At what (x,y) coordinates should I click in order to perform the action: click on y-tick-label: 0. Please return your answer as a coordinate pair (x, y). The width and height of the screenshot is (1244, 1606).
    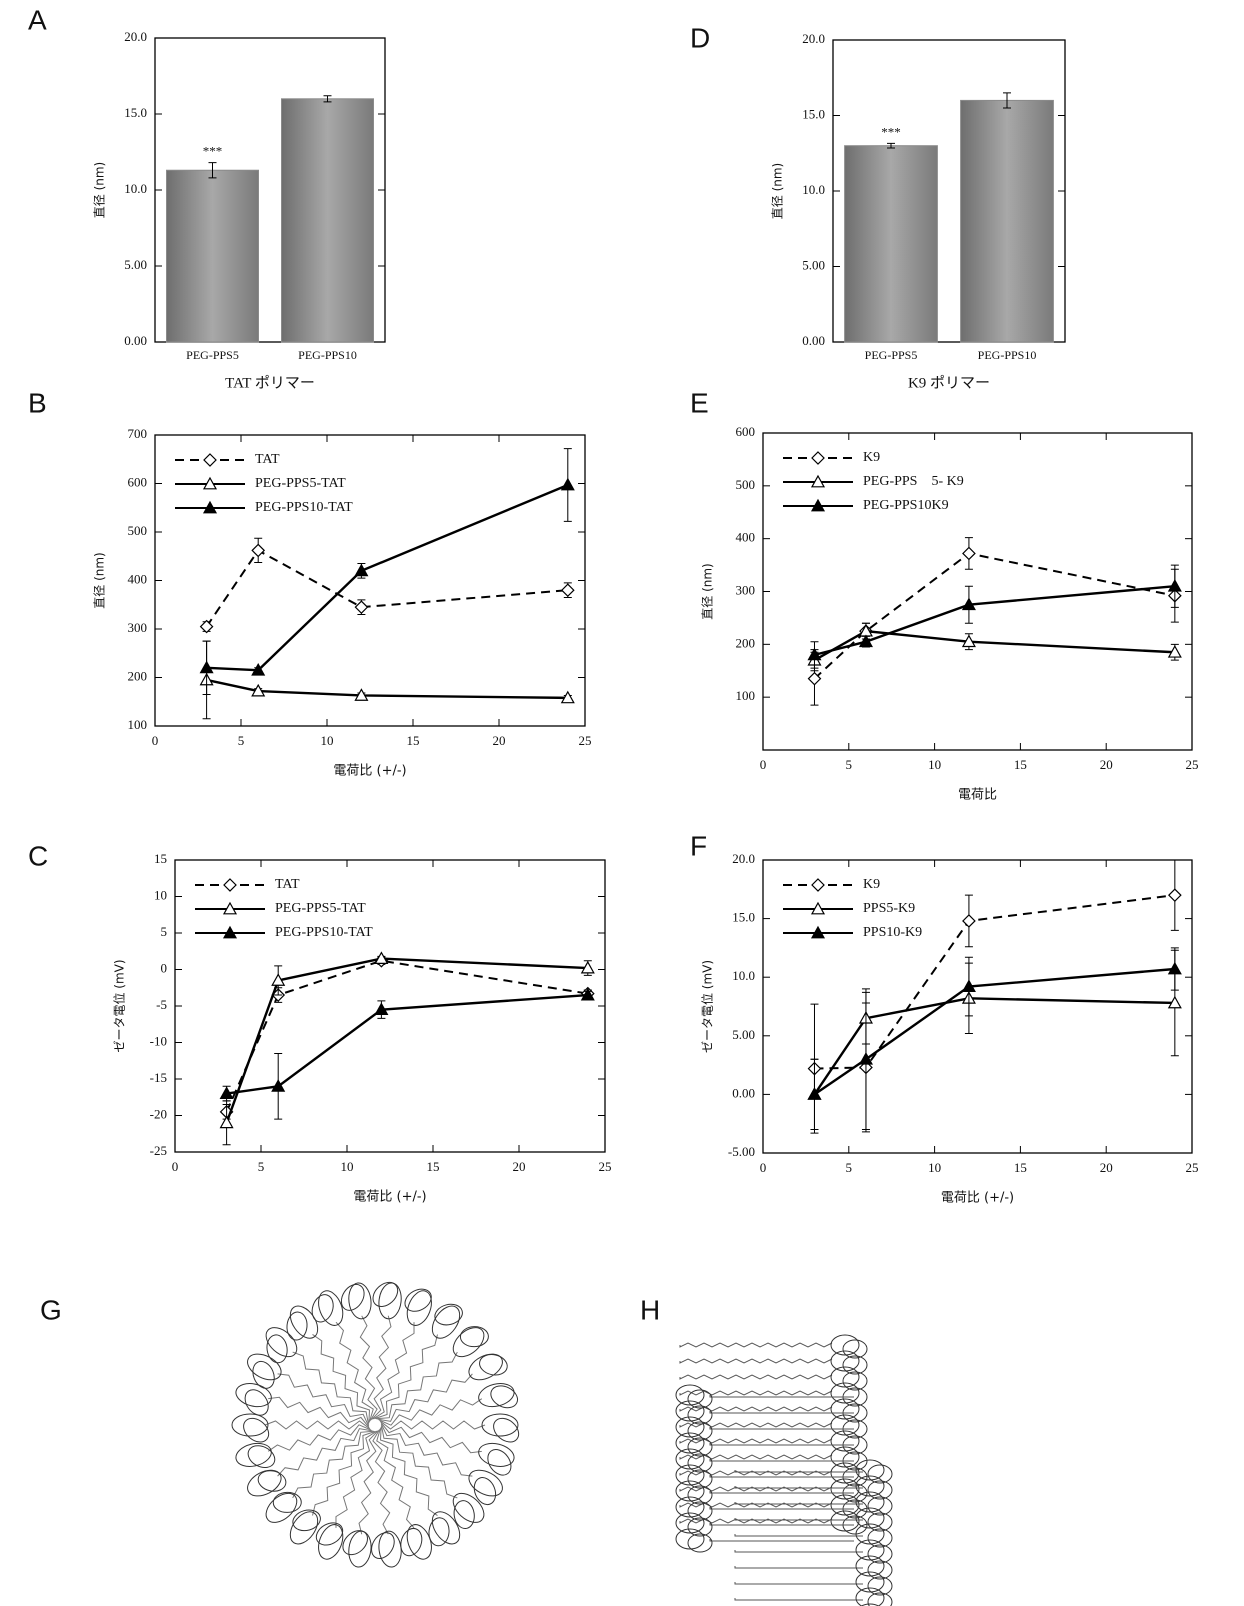
    Looking at the image, I should click on (164, 967).